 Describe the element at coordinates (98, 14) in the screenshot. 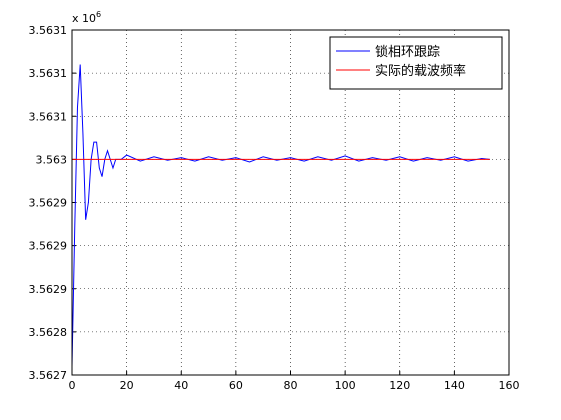

I see `multiplier-exponent: 6` at that location.